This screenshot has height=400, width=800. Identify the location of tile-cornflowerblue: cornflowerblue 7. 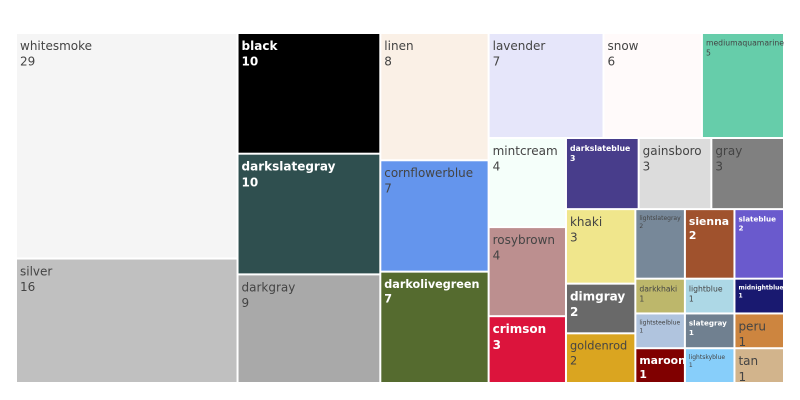
(434, 216).